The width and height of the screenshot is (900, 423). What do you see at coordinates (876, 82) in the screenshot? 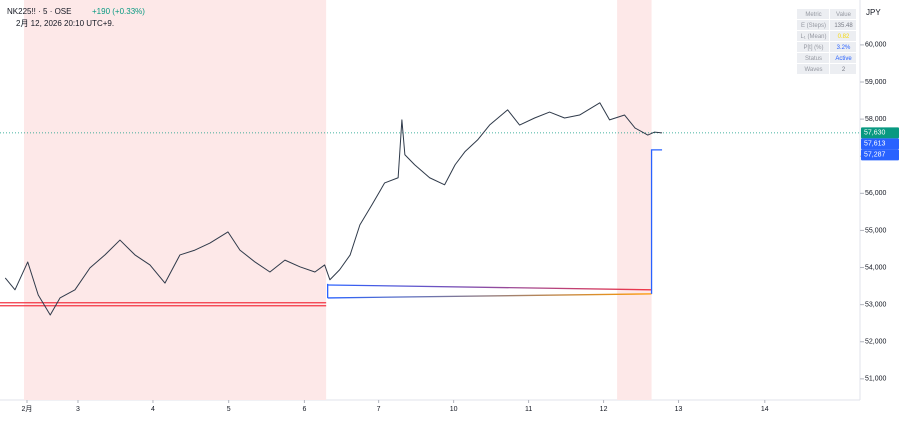
I see `y-tick-label: 59,000` at bounding box center [876, 82].